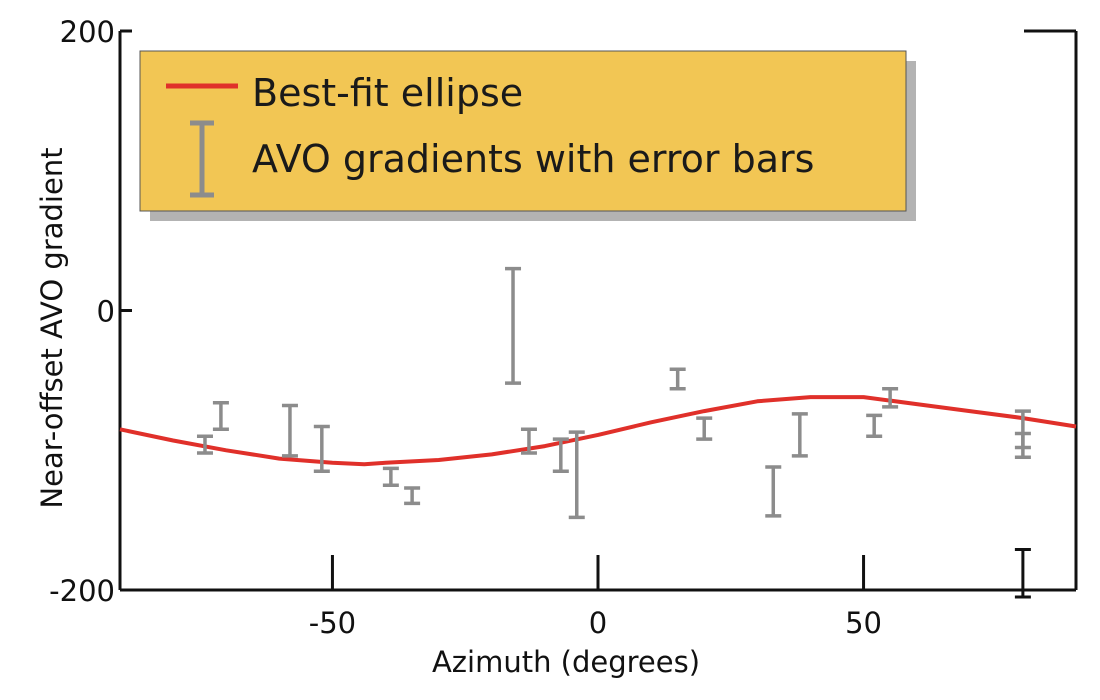  Describe the element at coordinates (598, 623) in the screenshot. I see `x-tick-label: 0` at that location.